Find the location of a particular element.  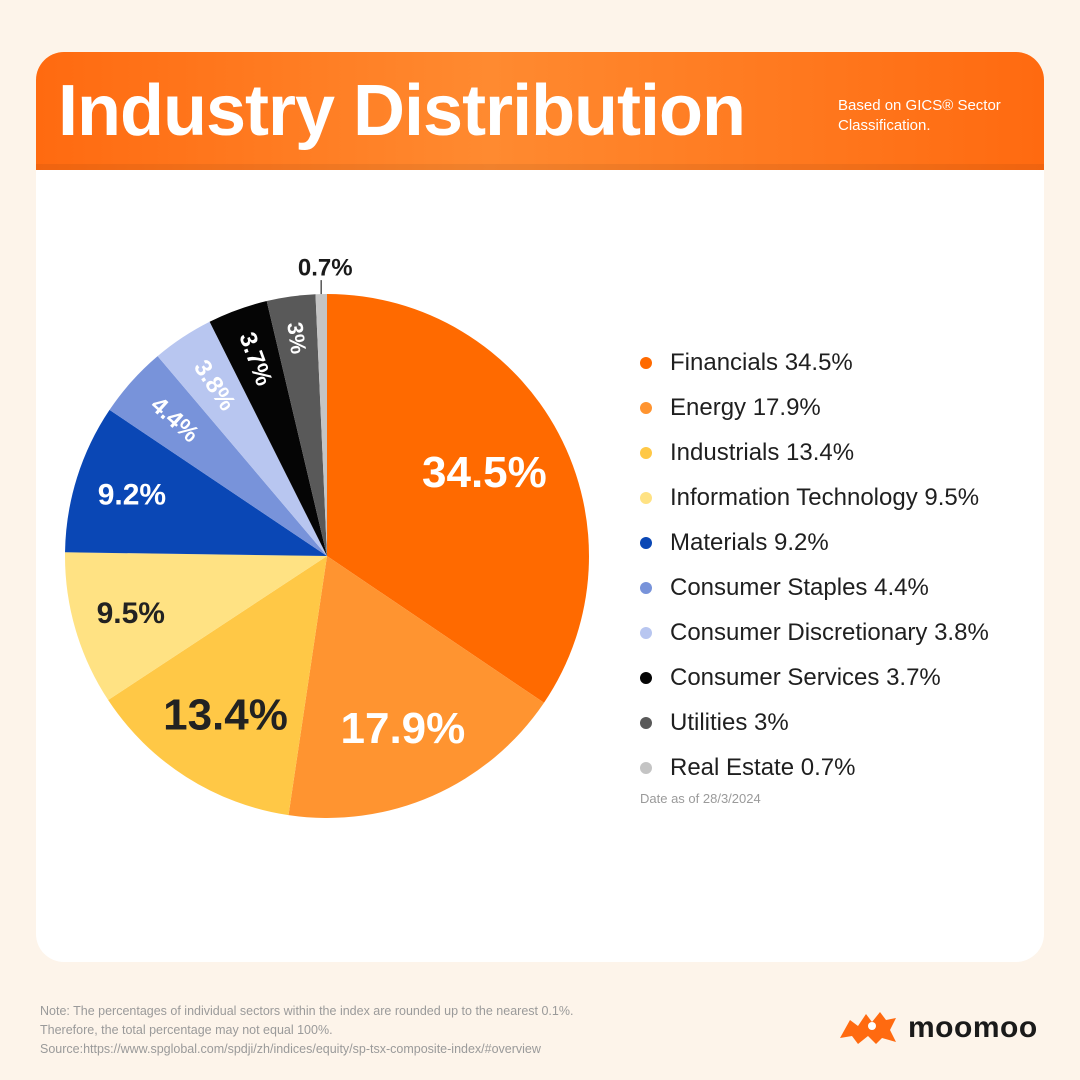

date-note: Date as of 28/3/2024 is located at coordinates (700, 798).